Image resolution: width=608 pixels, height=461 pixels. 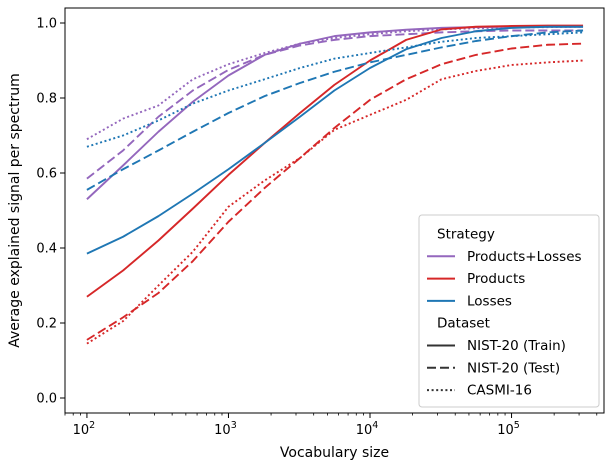 What do you see at coordinates (84, 429) in the screenshot?
I see `x-tick-label: 10²` at bounding box center [84, 429].